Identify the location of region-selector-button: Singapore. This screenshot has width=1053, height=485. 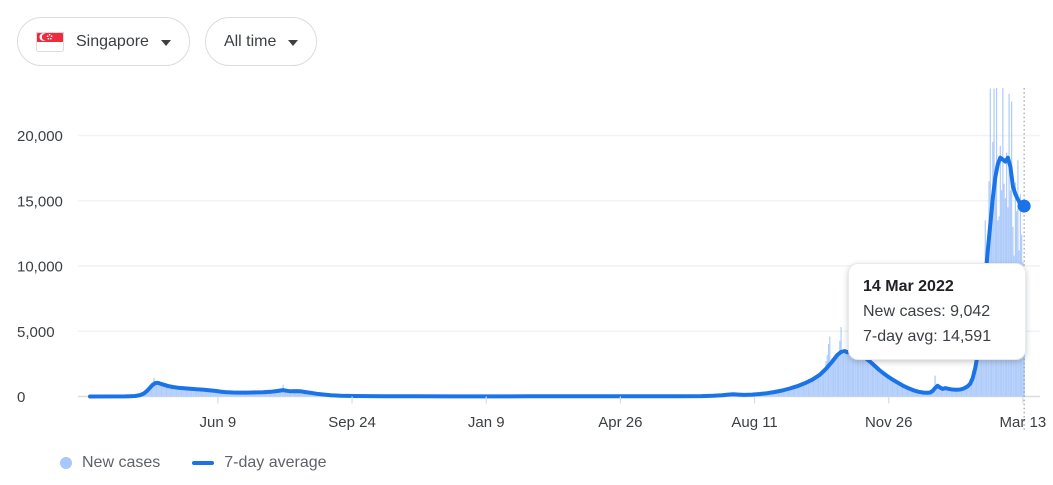
(103, 41).